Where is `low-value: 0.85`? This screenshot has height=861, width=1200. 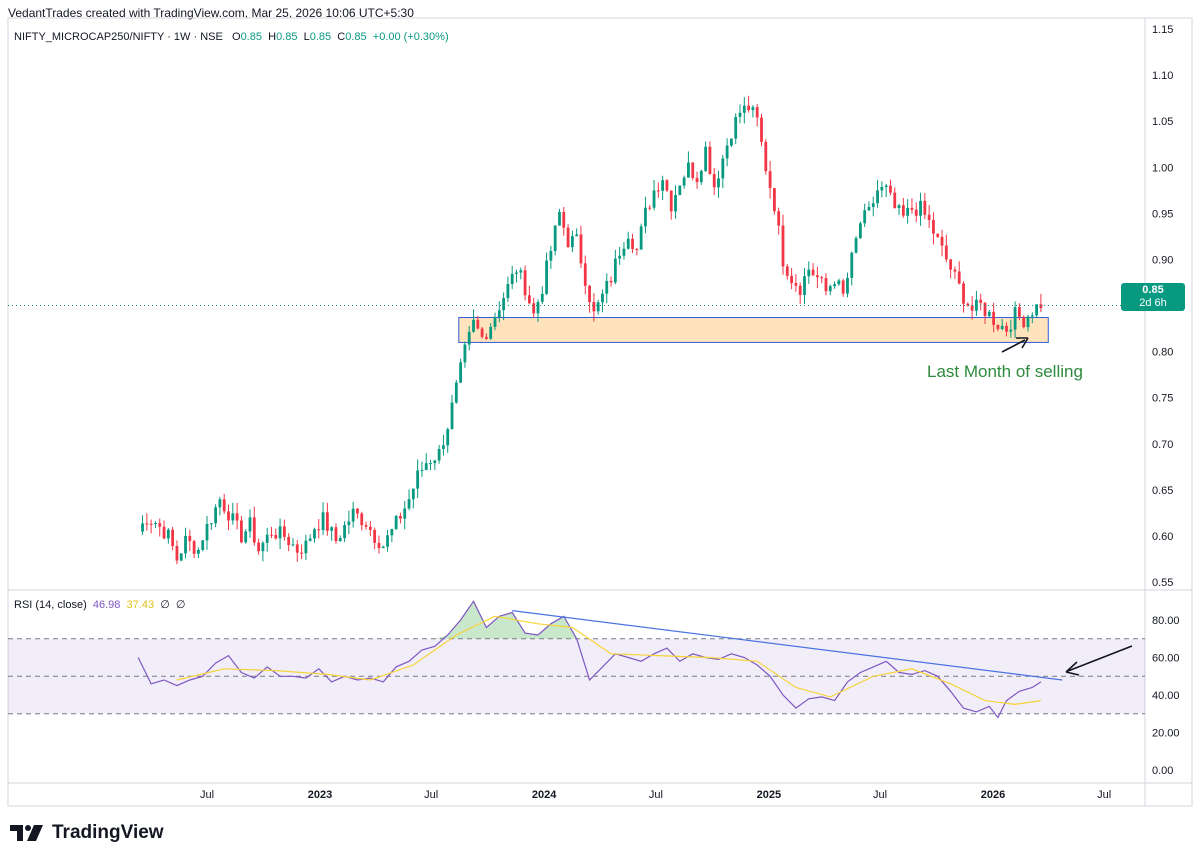 low-value: 0.85 is located at coordinates (320, 37).